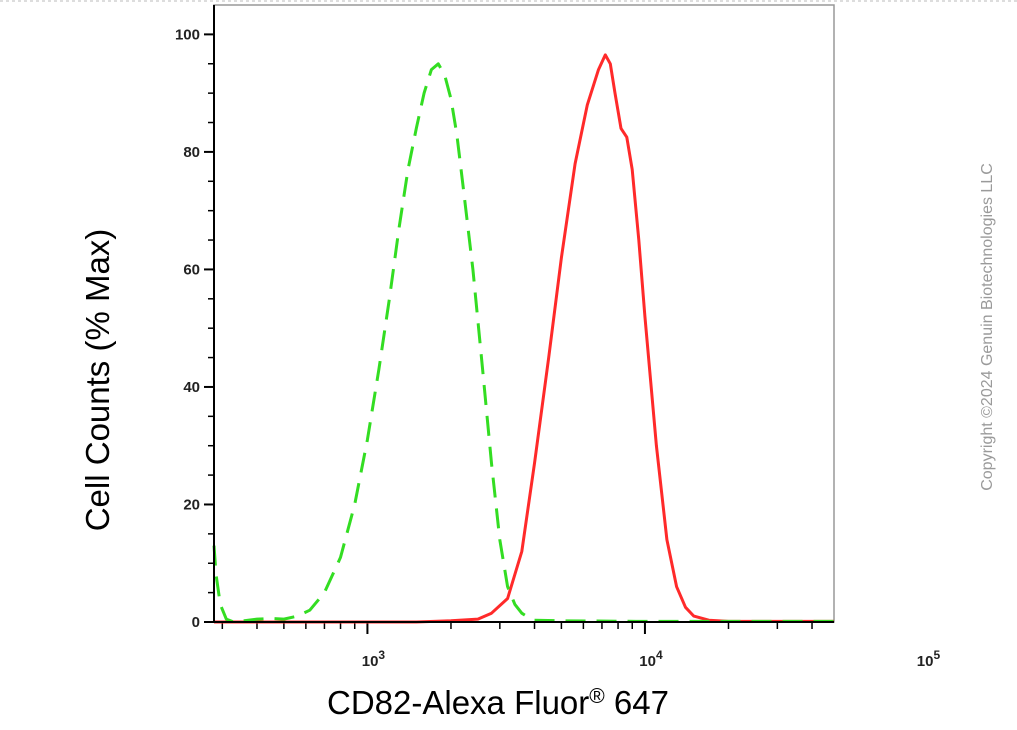 This screenshot has height=730, width=1017. Describe the element at coordinates (191, 504) in the screenshot. I see `y-tick-label: 20` at that location.